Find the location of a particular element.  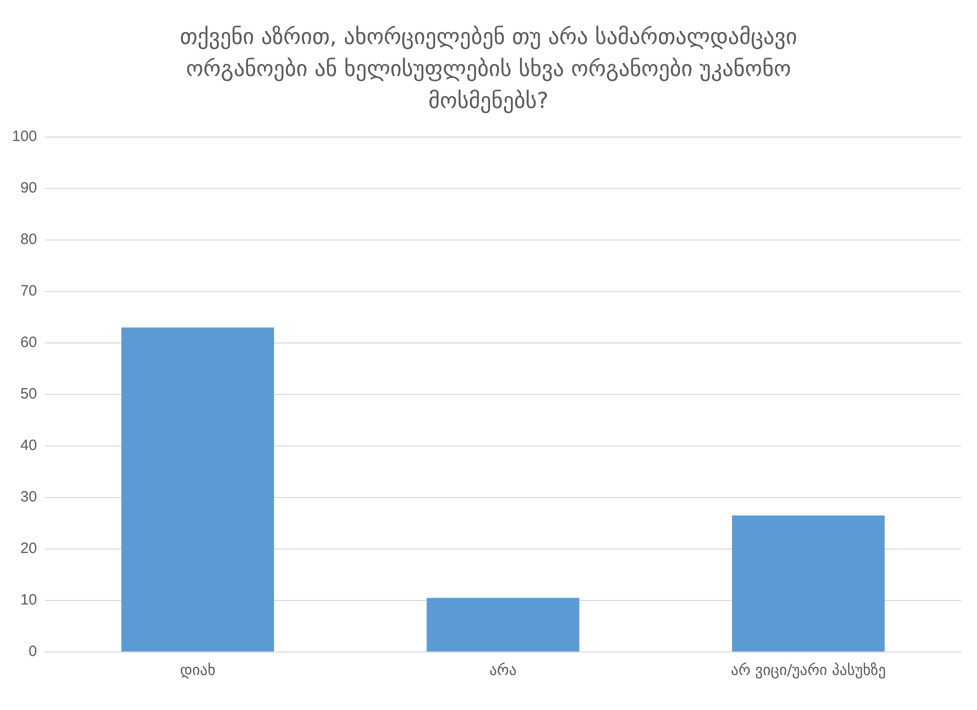

y-tick-label: 70 is located at coordinates (29, 291).